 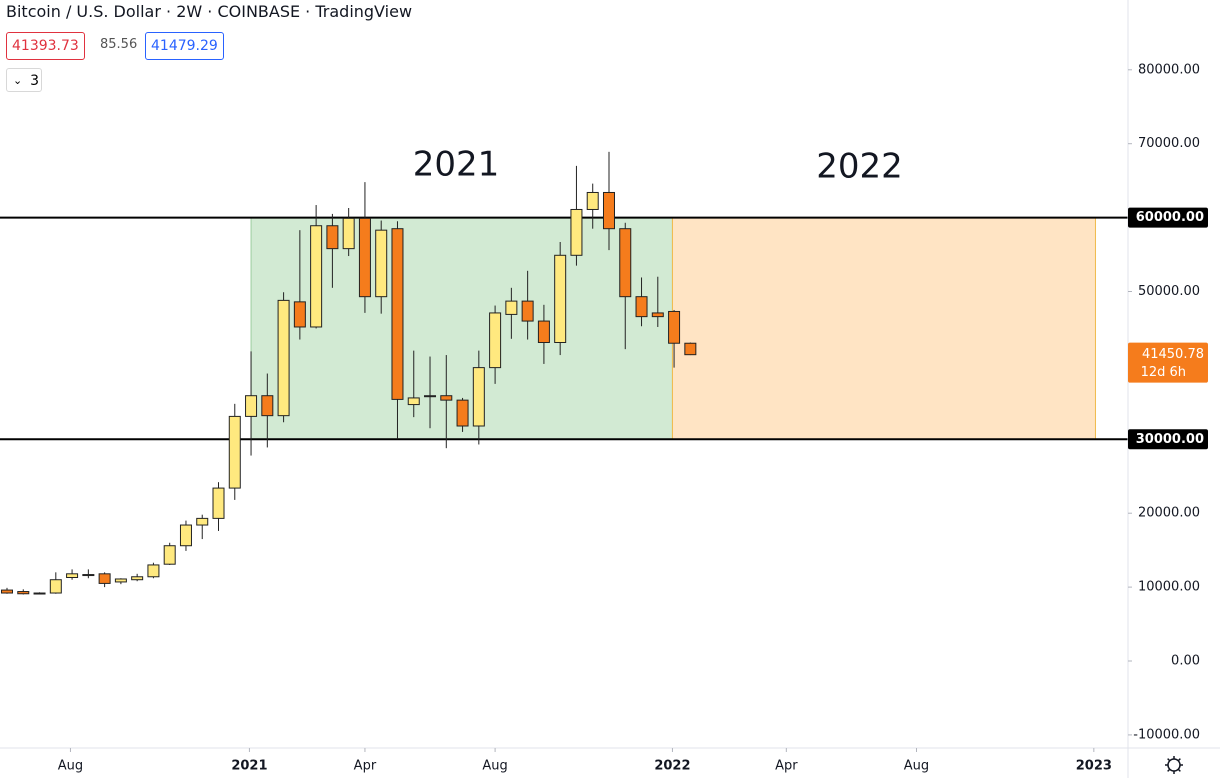 I want to click on y-tick-label: 20000.00, so click(x=1169, y=513).